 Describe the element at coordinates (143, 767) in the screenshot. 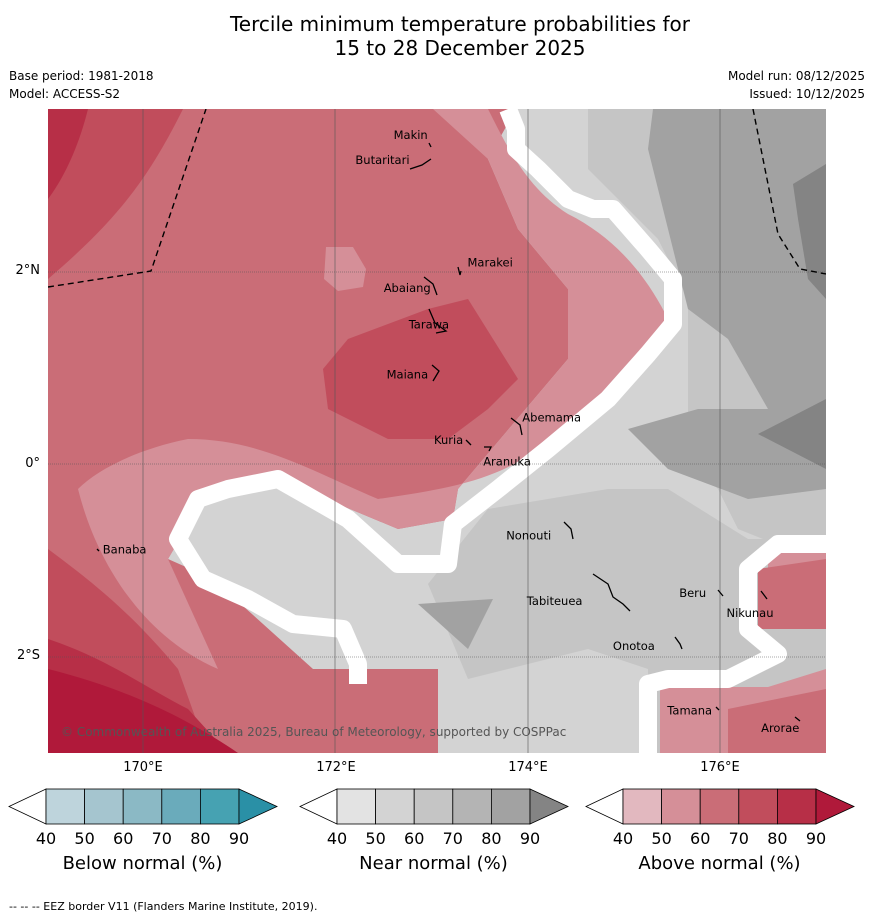

I see `lon-label-170: 170°E` at that location.